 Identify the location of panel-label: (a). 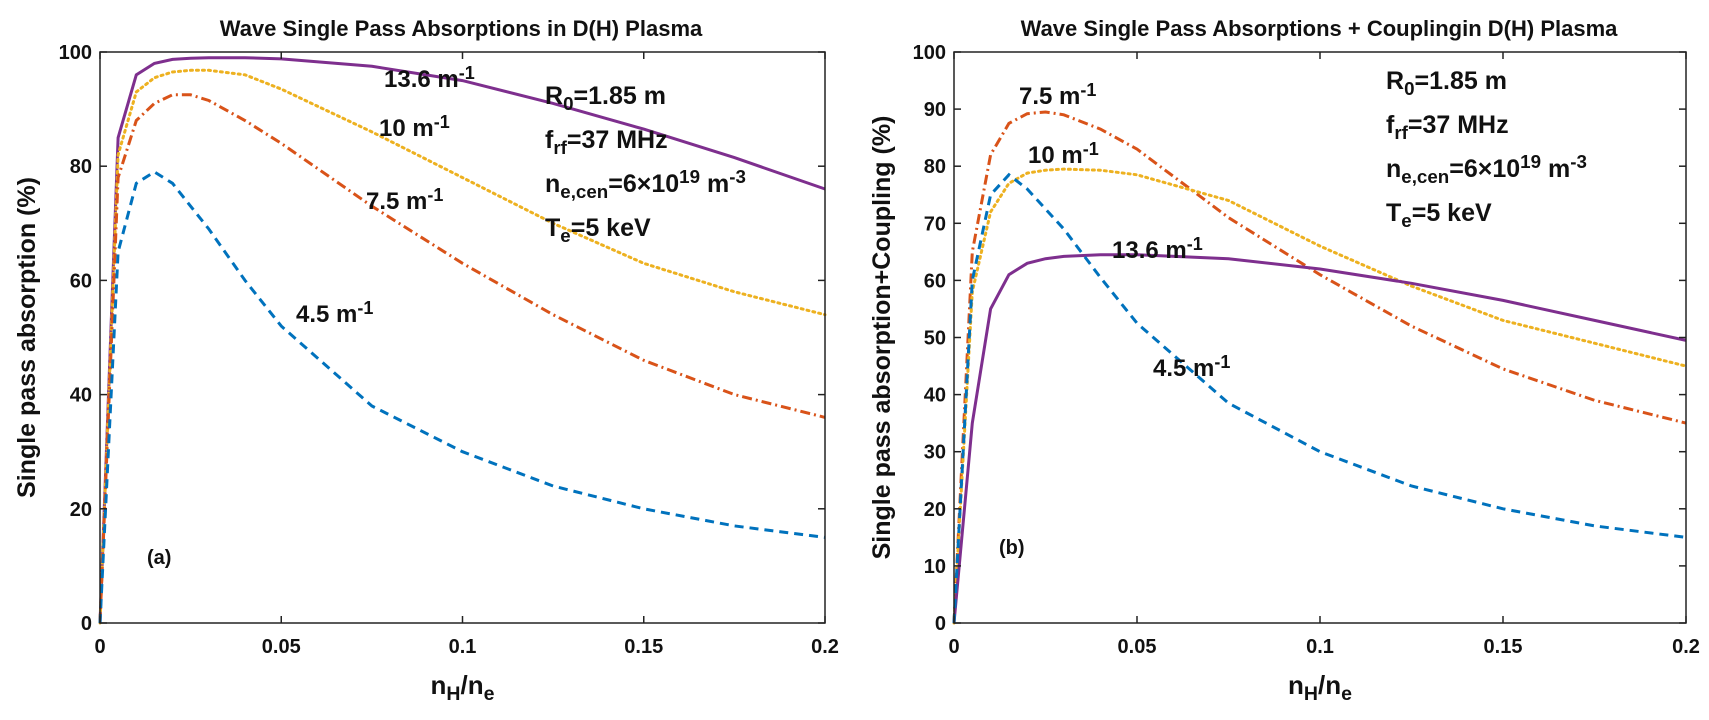
(159, 558).